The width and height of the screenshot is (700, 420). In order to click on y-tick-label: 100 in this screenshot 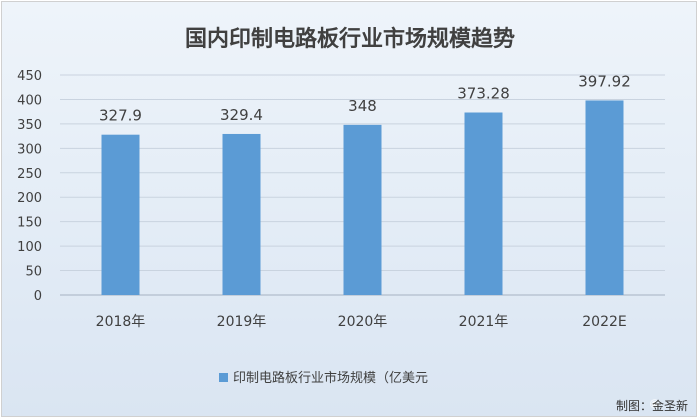, I will do `click(29, 247)`.